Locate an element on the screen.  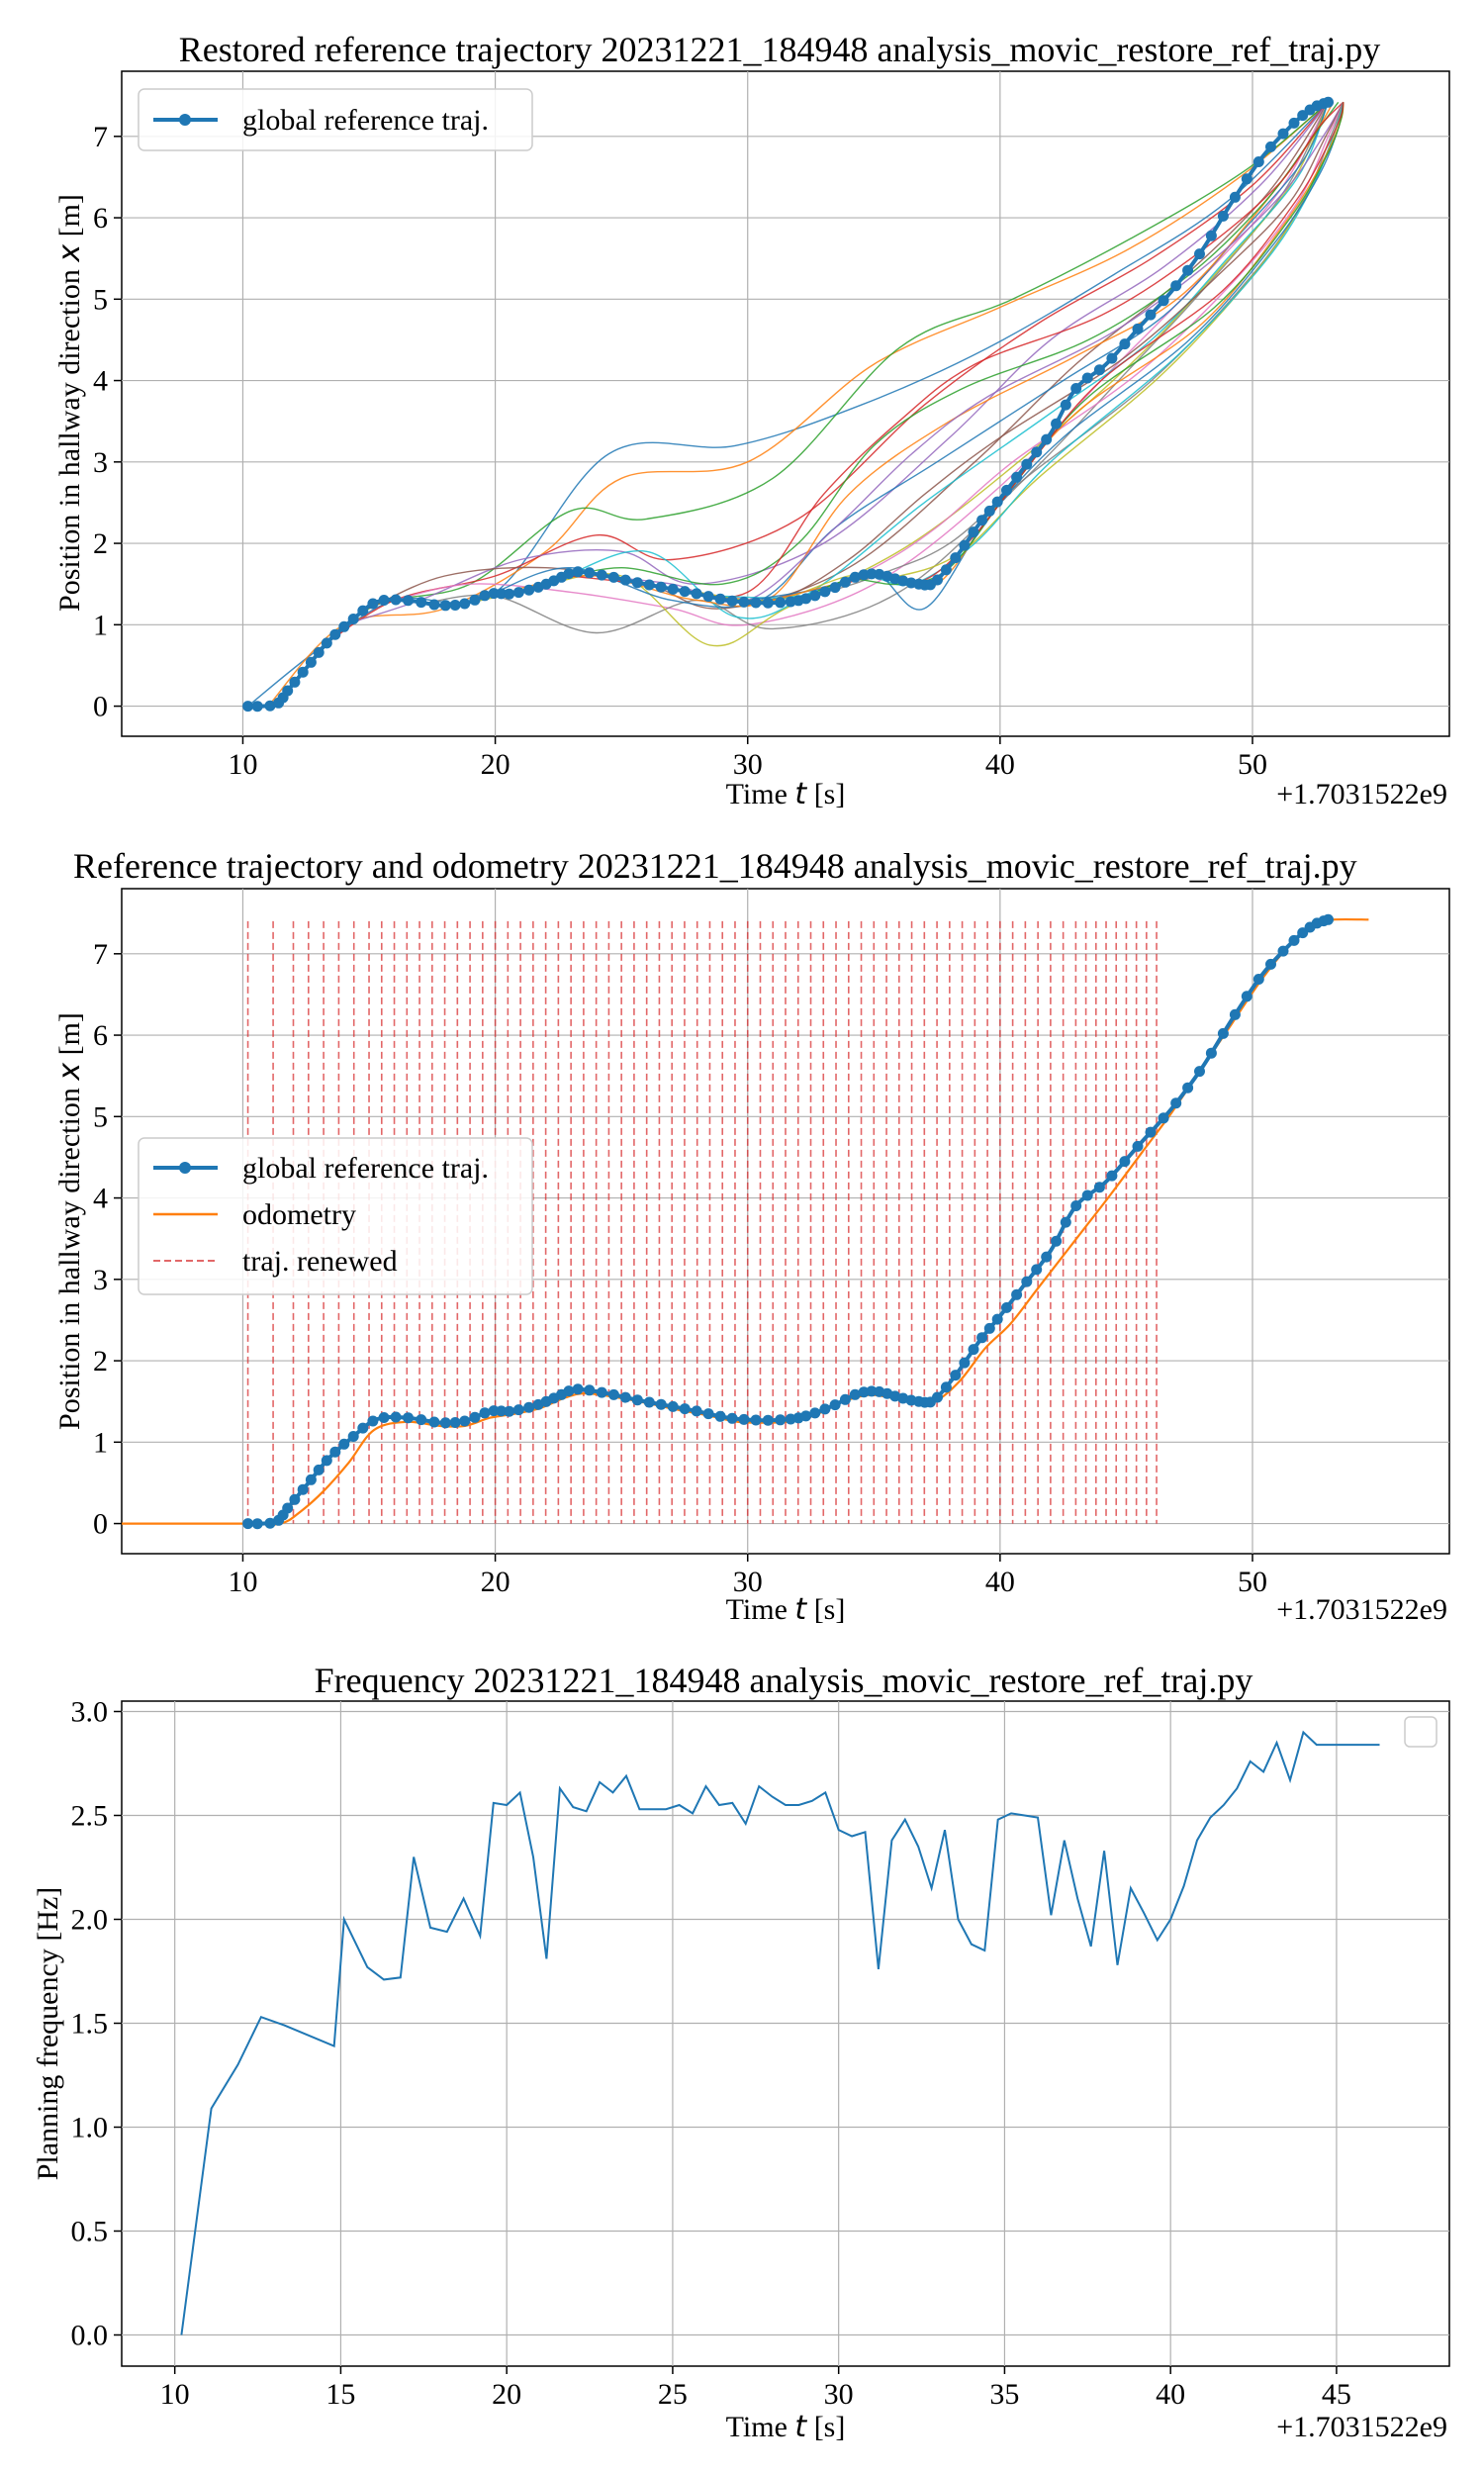
x-tick-label: 50 is located at coordinates (1252, 1582).